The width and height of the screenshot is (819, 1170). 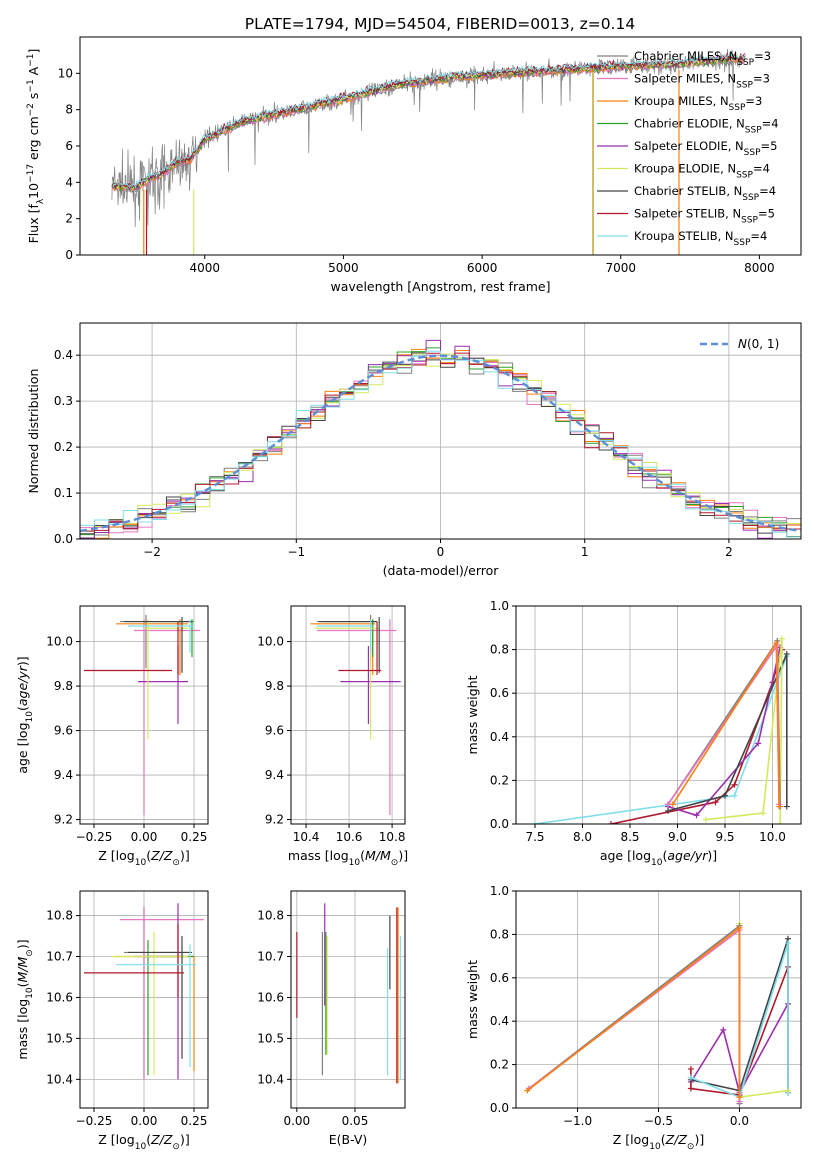 I want to click on x-axis-label: Z [log10(Z/Z⊙)], so click(x=143, y=1142).